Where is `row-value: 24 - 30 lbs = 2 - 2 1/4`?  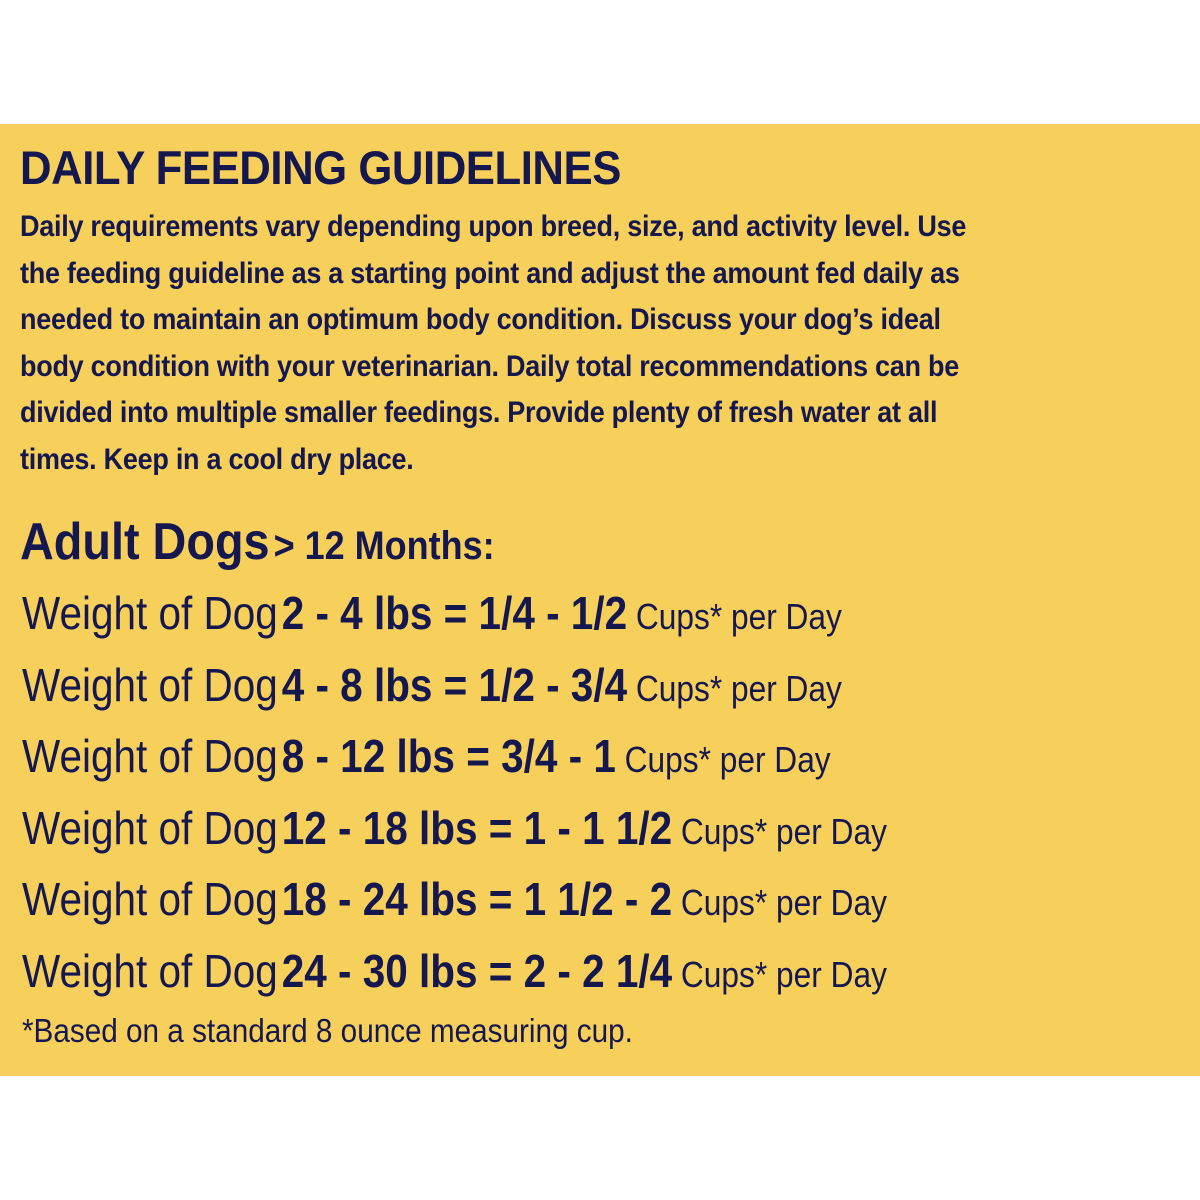 row-value: 24 - 30 lbs = 2 - 2 1/4 is located at coordinates (477, 970).